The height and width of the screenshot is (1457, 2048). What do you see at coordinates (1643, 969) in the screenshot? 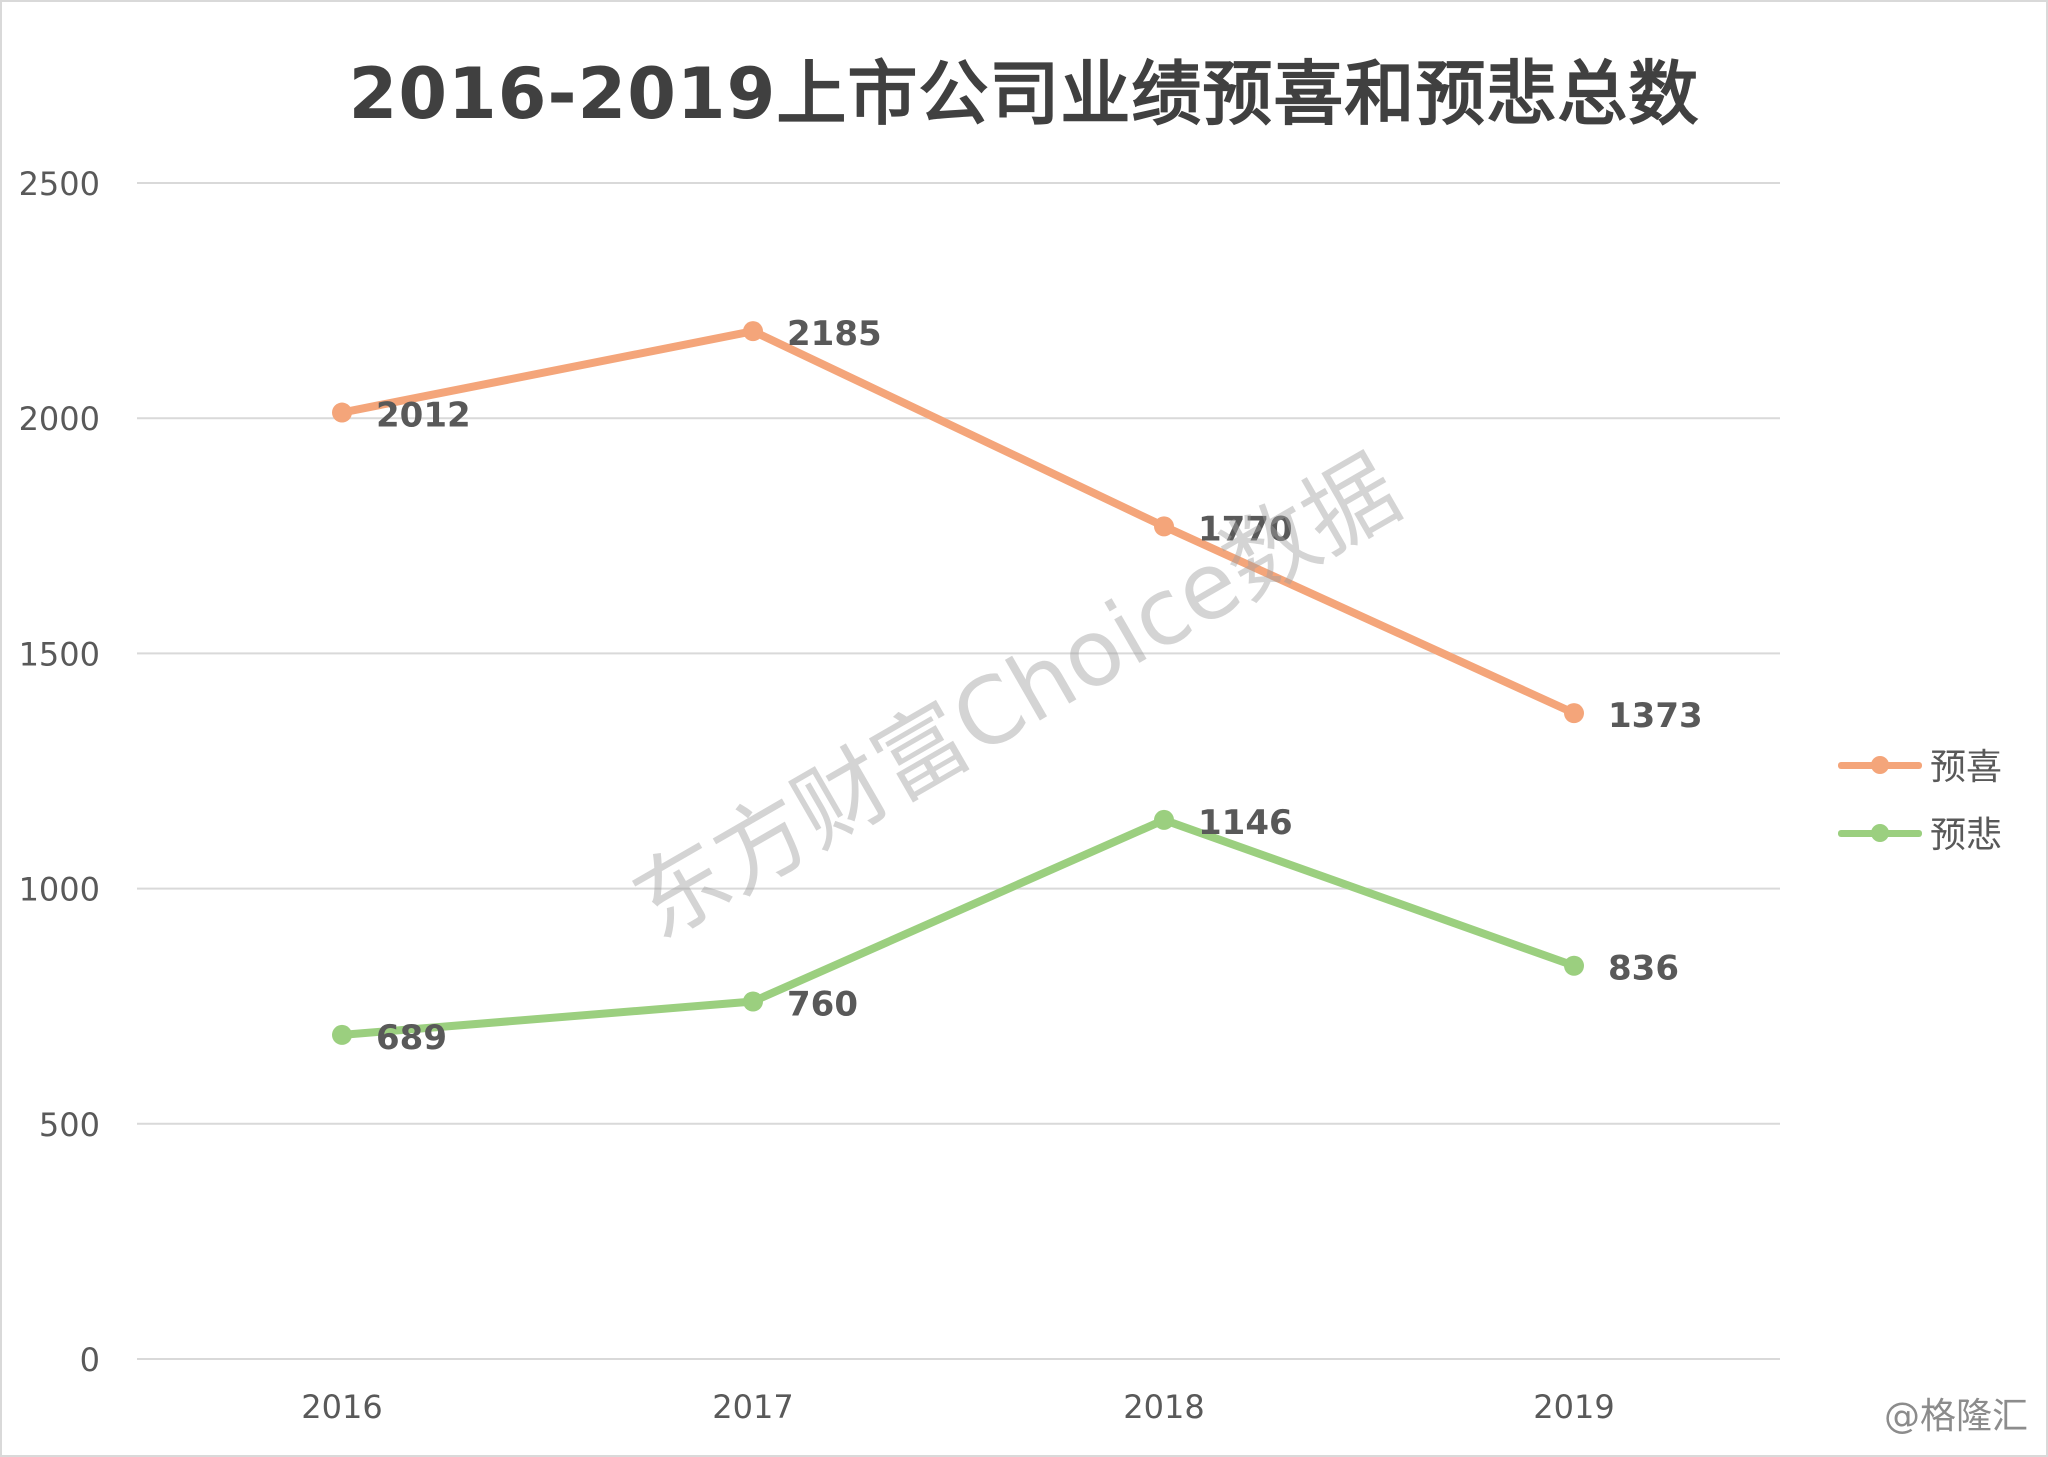
I see `data-label: 836` at bounding box center [1643, 969].